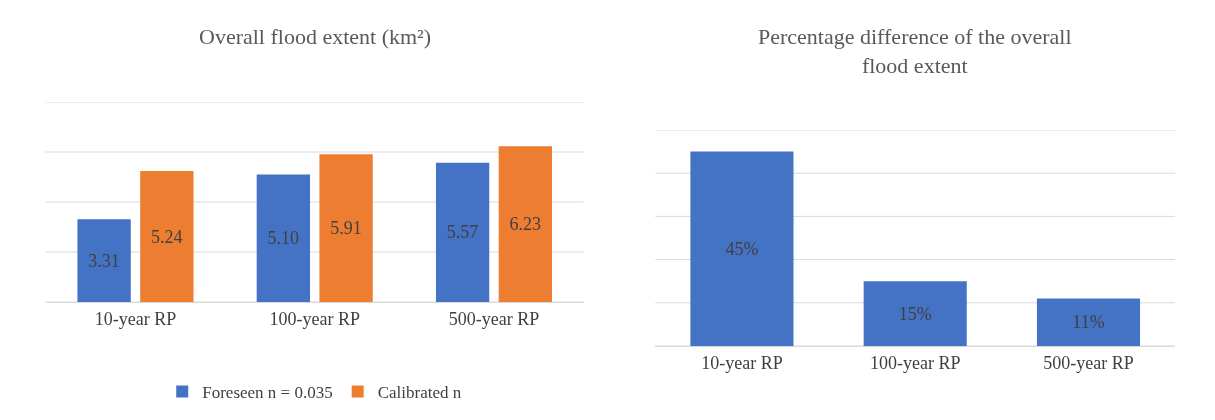  I want to click on data-label: 5.57, so click(462, 232).